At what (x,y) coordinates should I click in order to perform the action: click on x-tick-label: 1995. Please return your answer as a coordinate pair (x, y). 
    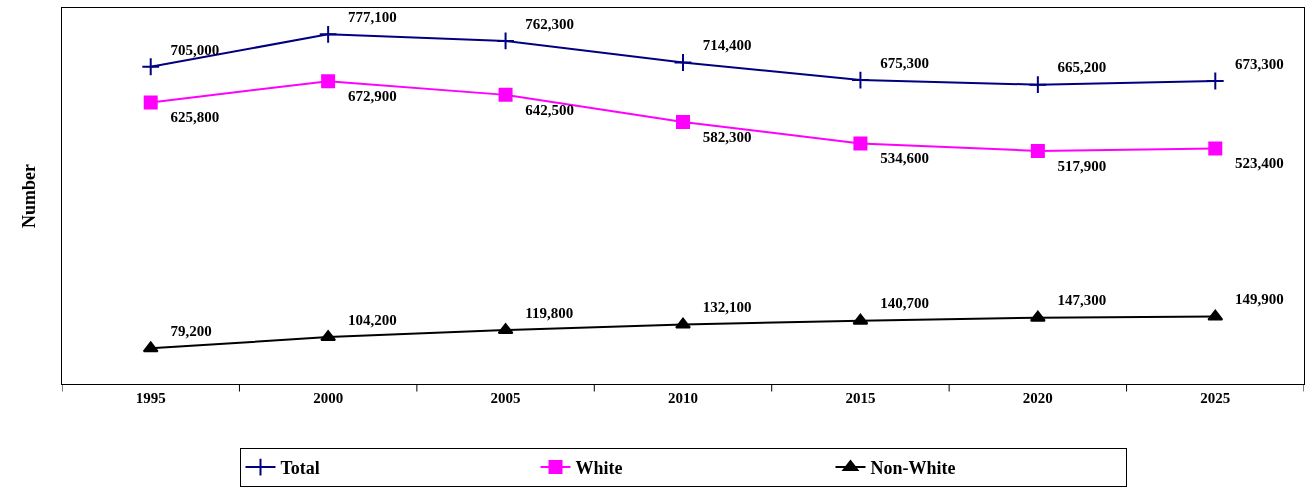
    Looking at the image, I should click on (150, 398).